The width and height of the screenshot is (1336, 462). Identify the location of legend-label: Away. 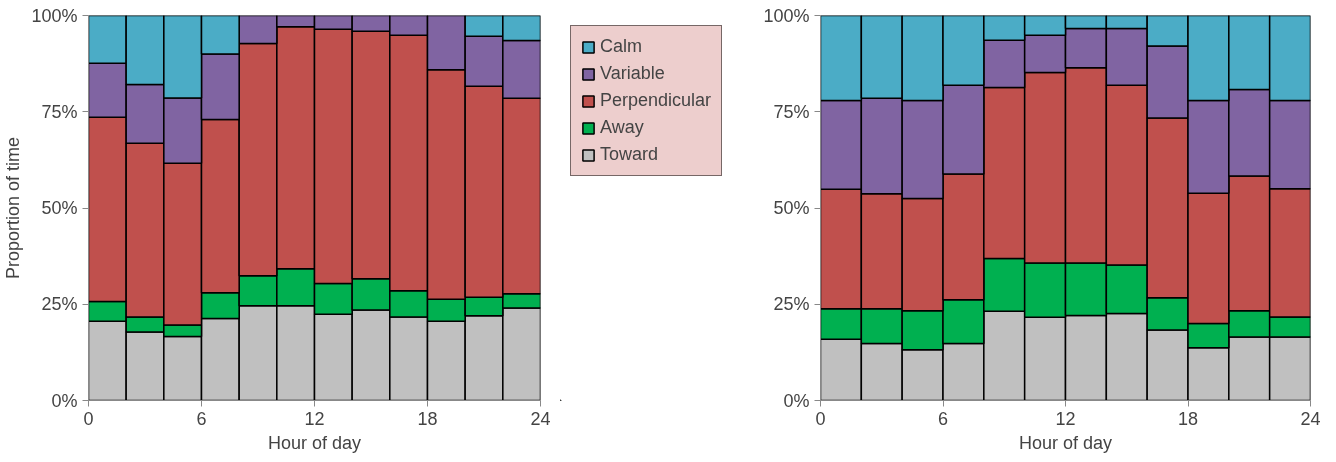
(622, 127).